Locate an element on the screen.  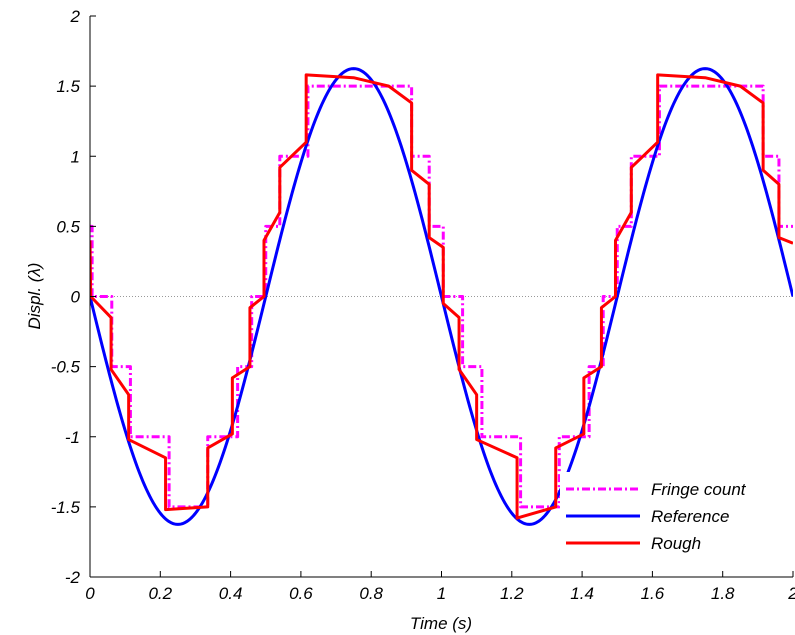
x-tick-label: 1.2 is located at coordinates (512, 593).